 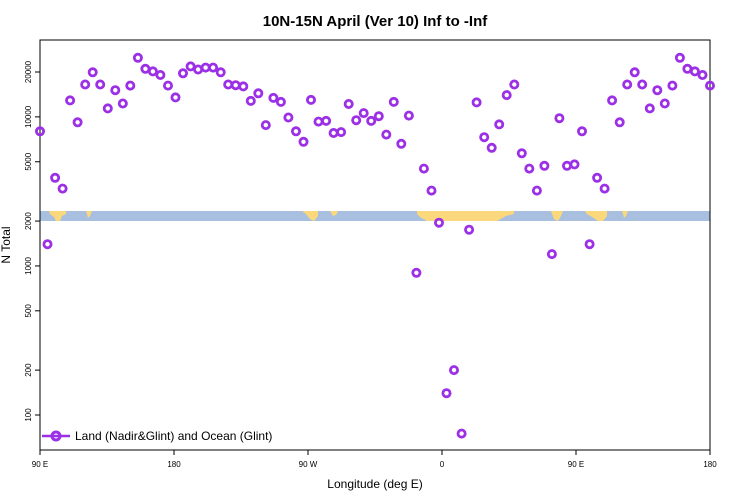 I want to click on land-patch-pacific-island, so click(x=89, y=214).